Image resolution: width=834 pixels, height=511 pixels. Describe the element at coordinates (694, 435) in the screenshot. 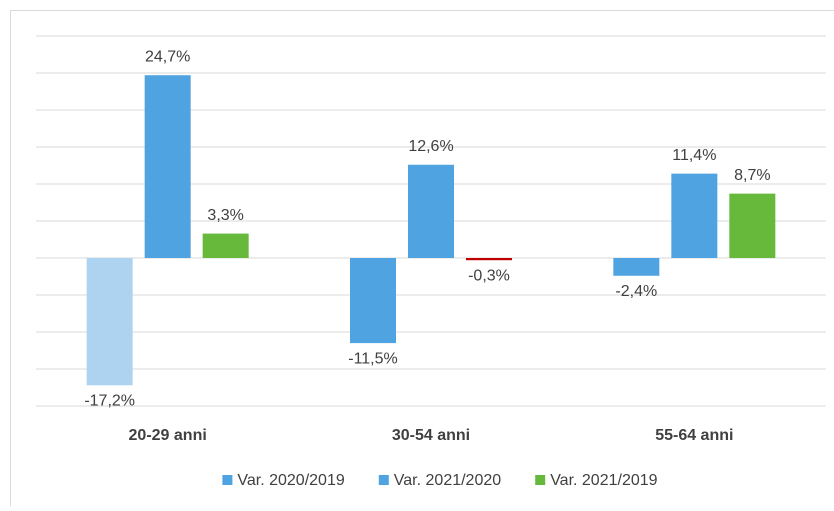

I see `x-tick-label: 55-64 anni` at that location.